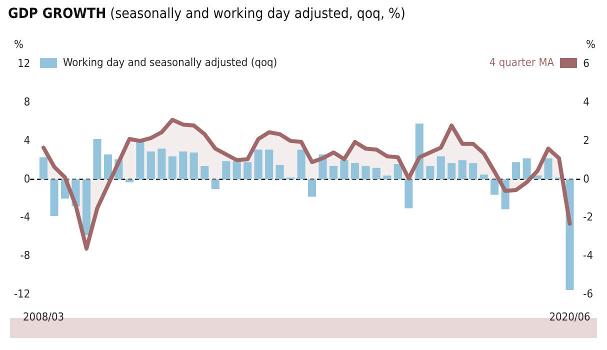 The image size is (607, 350). I want to click on y2-tick-label: -4, so click(588, 255).